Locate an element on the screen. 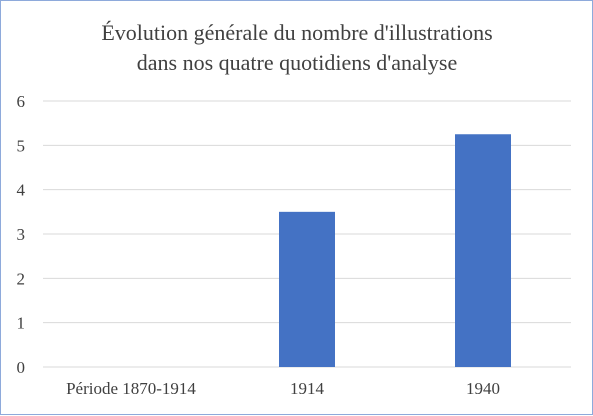 Image resolution: width=593 pixels, height=416 pixels. y-tick-label: 1 is located at coordinates (21, 323).